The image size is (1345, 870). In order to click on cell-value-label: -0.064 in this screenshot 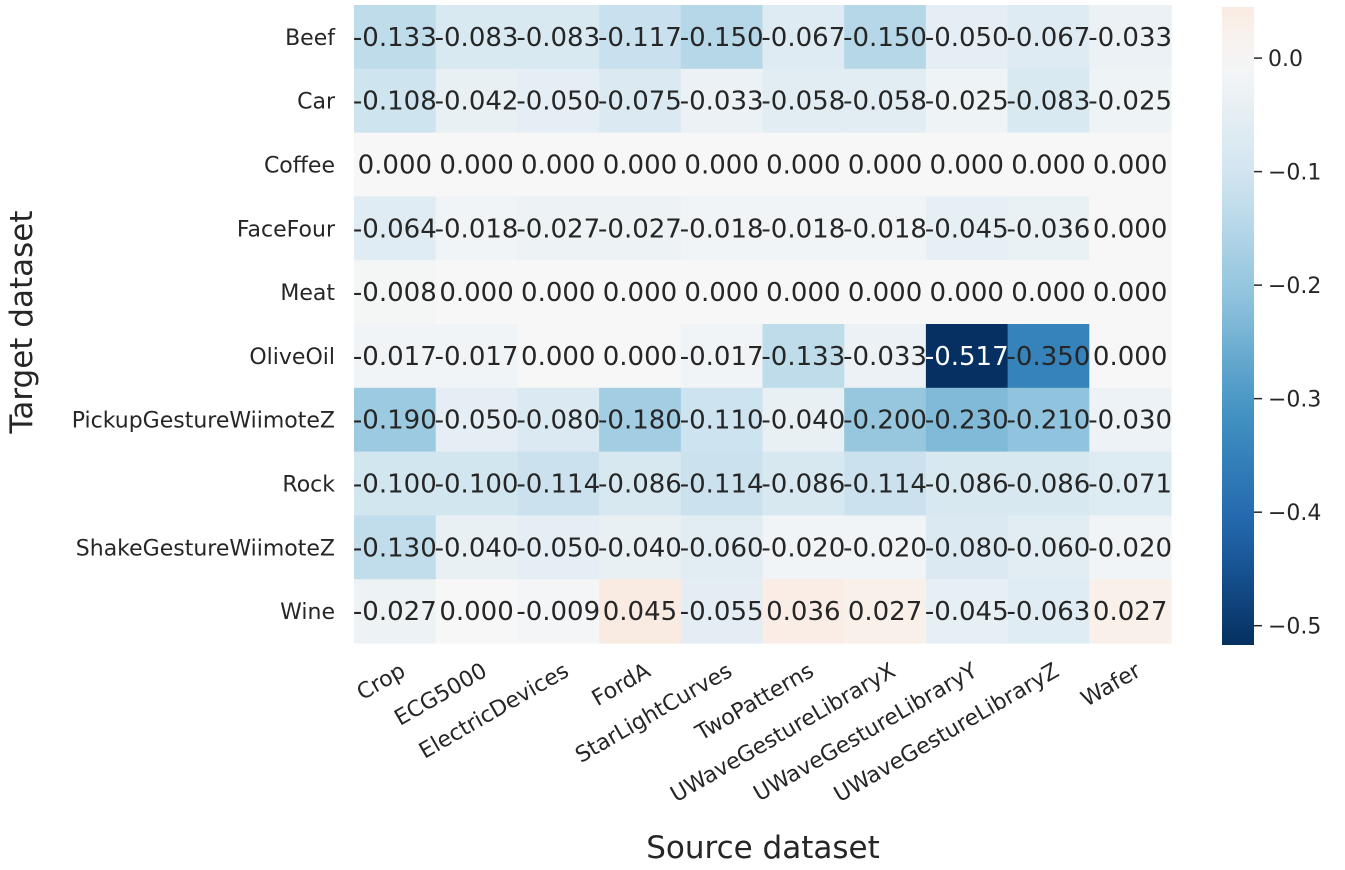, I will do `click(395, 229)`.